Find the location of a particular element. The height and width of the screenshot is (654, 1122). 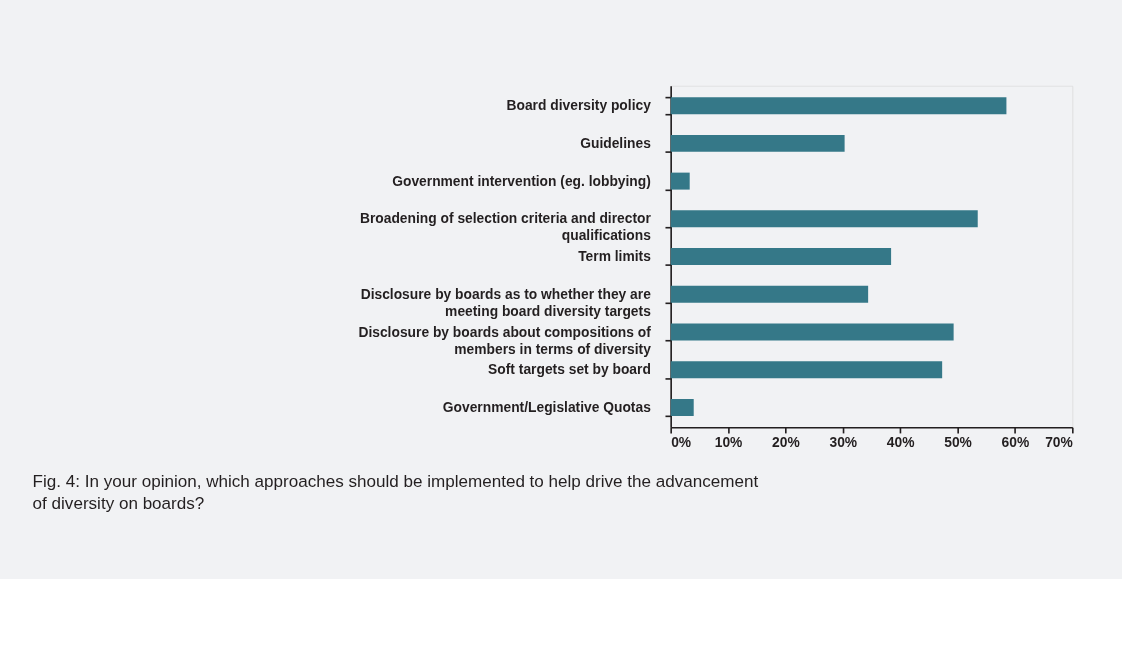

y-tick-label: Board diversity policy is located at coordinates (579, 105).